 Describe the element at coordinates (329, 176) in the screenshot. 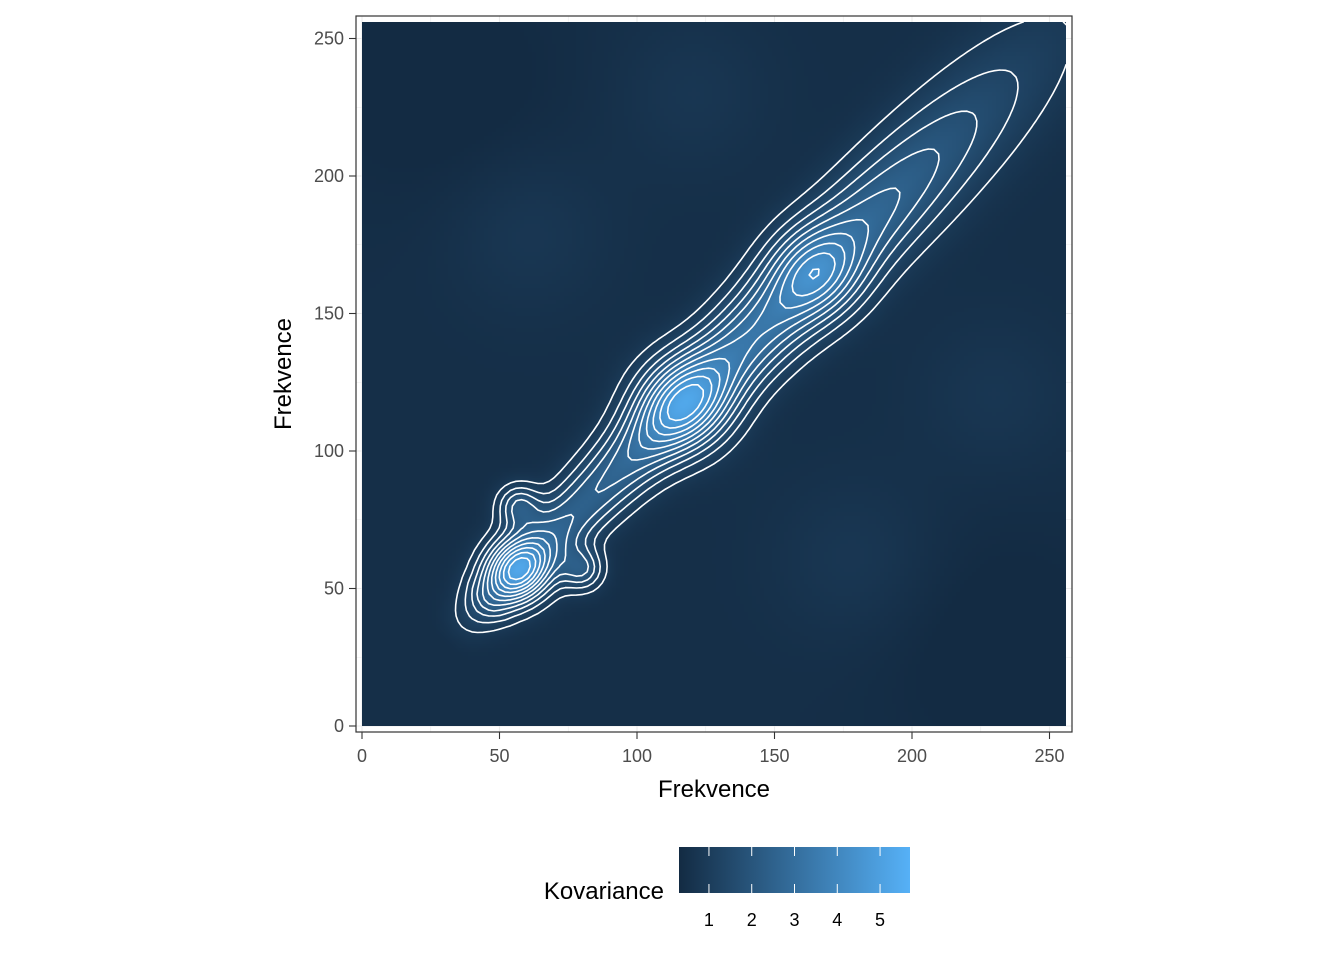

I see `y-tick-label: 200` at that location.